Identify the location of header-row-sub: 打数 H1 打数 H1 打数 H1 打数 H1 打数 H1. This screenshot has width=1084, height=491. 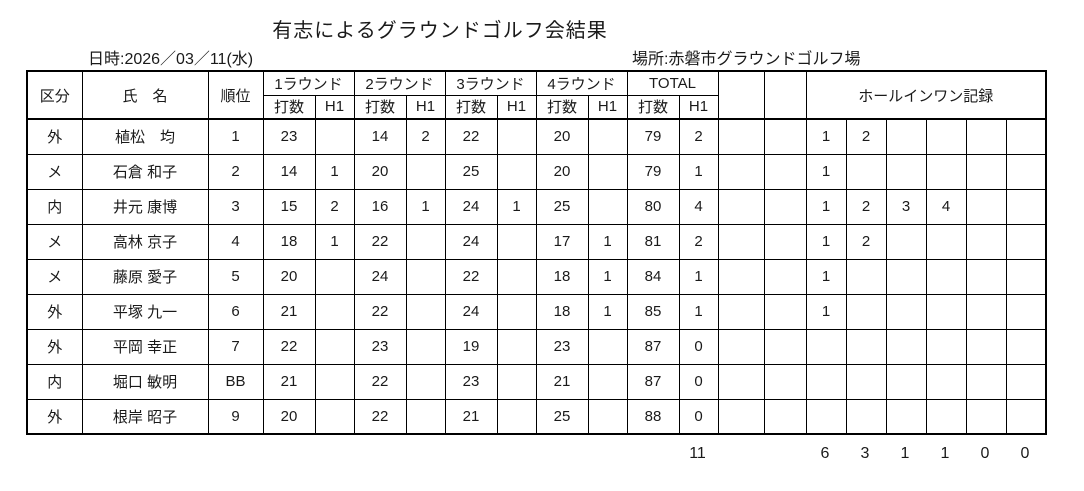
(536, 107).